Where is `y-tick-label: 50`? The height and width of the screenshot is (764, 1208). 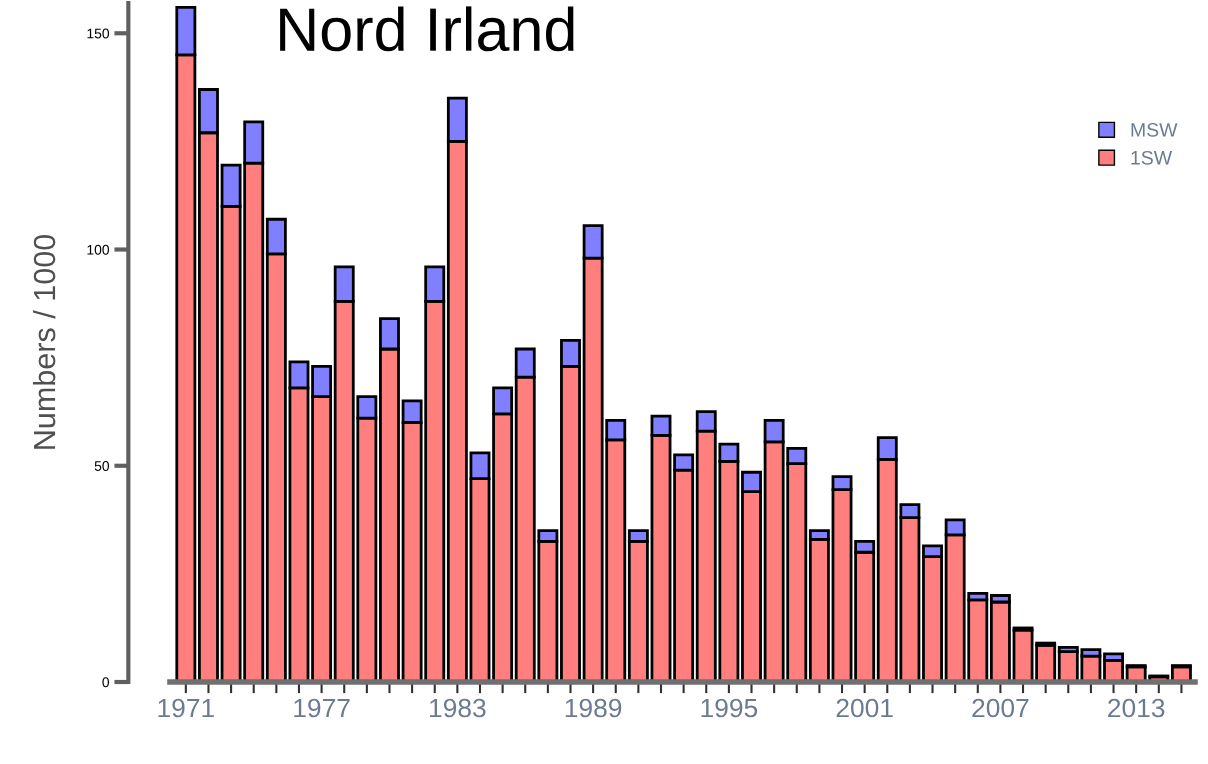
y-tick-label: 50 is located at coordinates (102, 466).